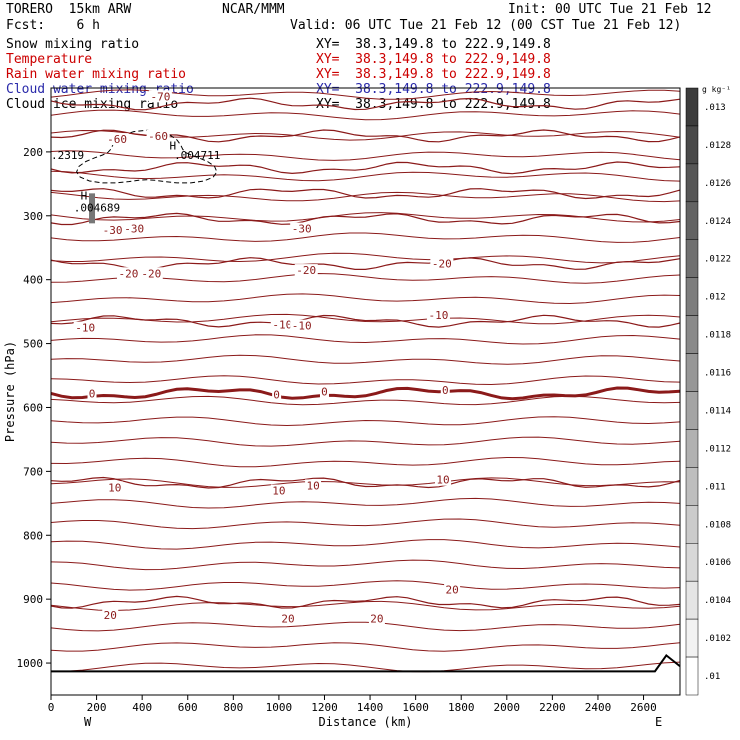  I want to click on temperature-contour--70, so click(365, 104).